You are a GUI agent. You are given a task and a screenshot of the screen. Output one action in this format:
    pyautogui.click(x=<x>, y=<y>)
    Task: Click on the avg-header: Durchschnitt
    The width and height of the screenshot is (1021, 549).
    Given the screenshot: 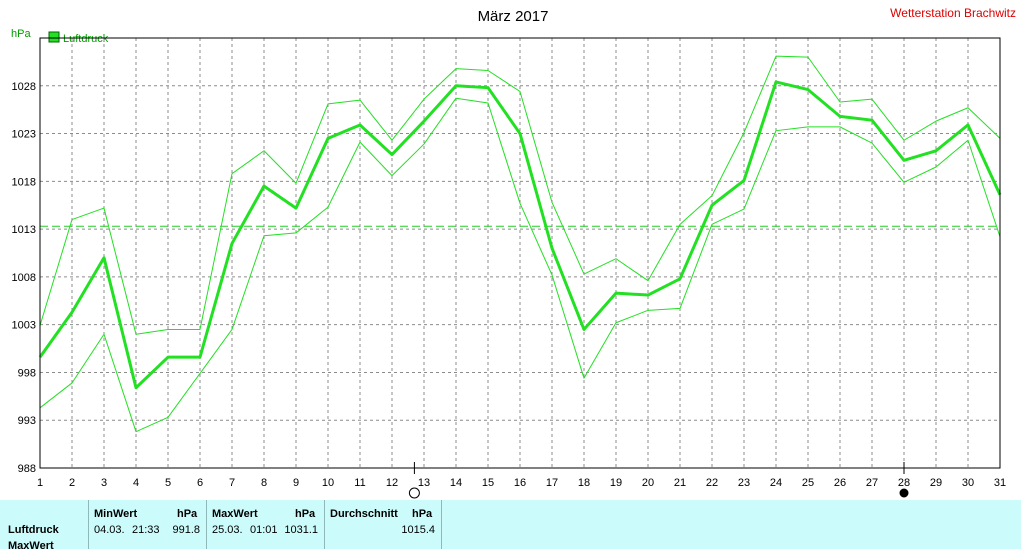 What is the action you would take?
    pyautogui.click(x=364, y=514)
    